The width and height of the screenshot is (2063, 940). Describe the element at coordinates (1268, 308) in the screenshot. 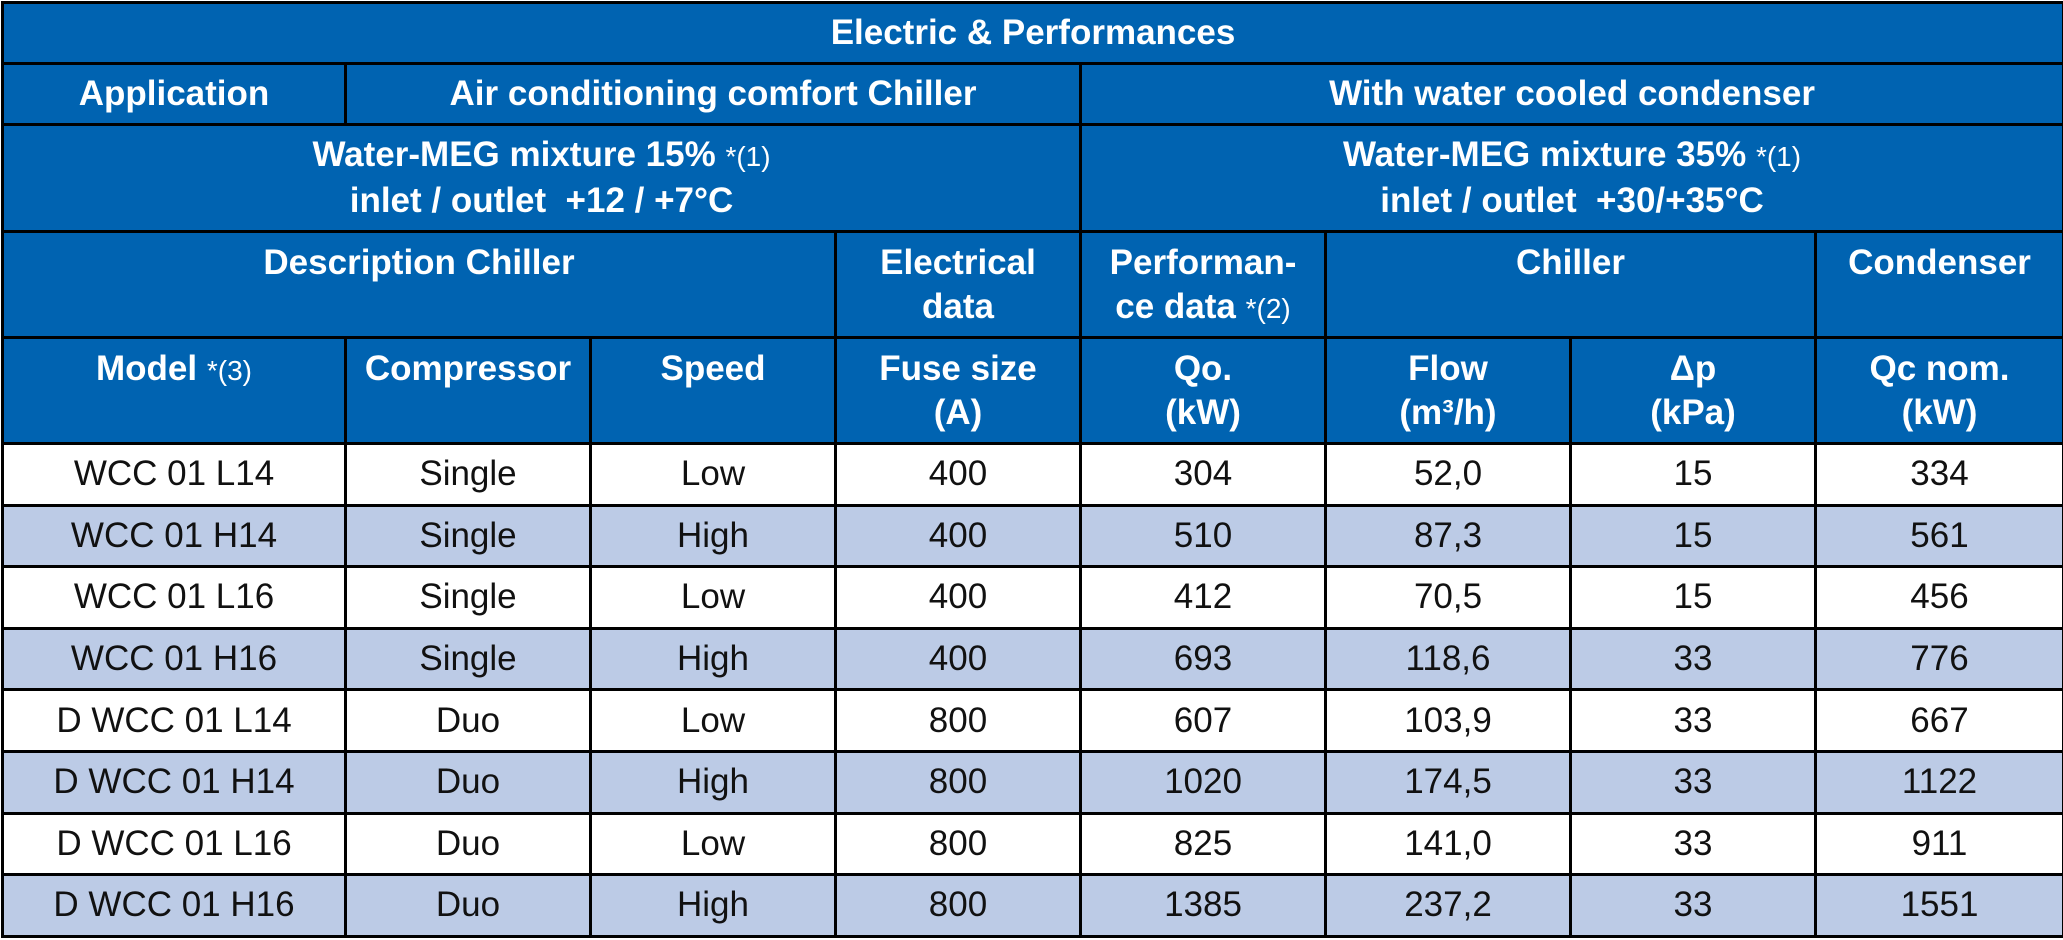

I see `group-performance-note: *(2)` at that location.